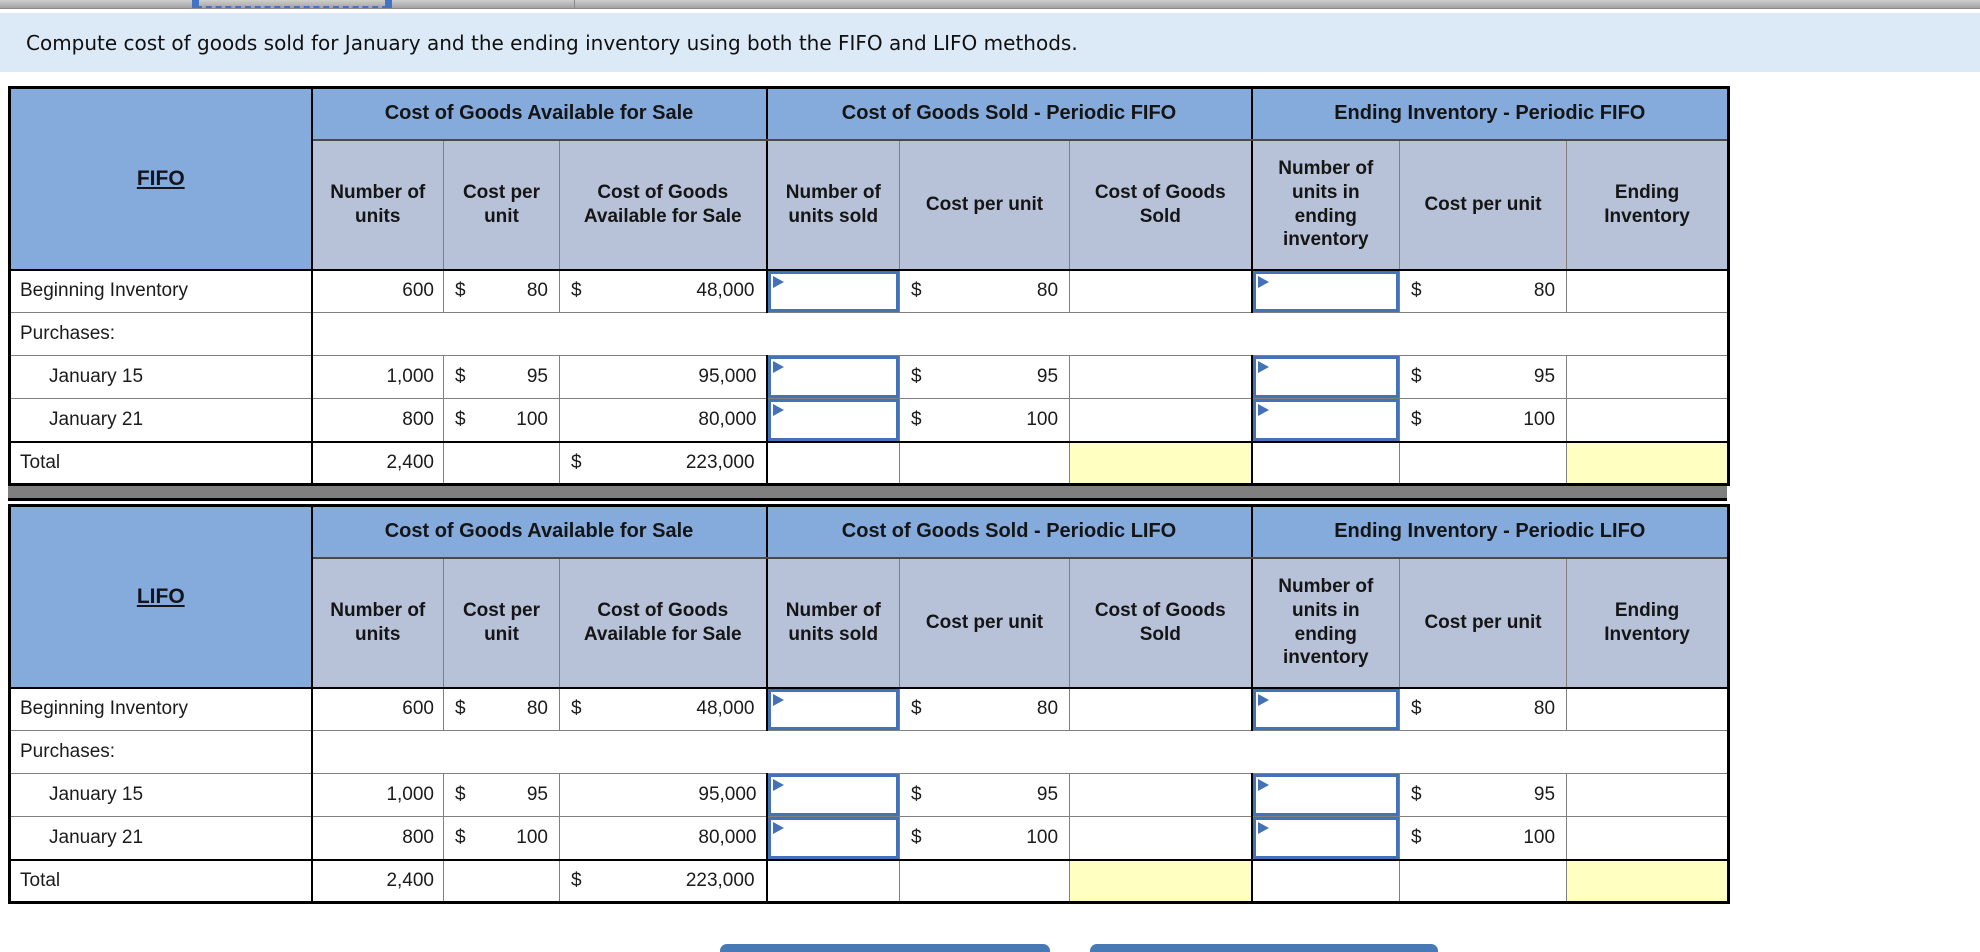  What do you see at coordinates (377, 795) in the screenshot?
I see `lifo-number-cell: 1,000` at bounding box center [377, 795].